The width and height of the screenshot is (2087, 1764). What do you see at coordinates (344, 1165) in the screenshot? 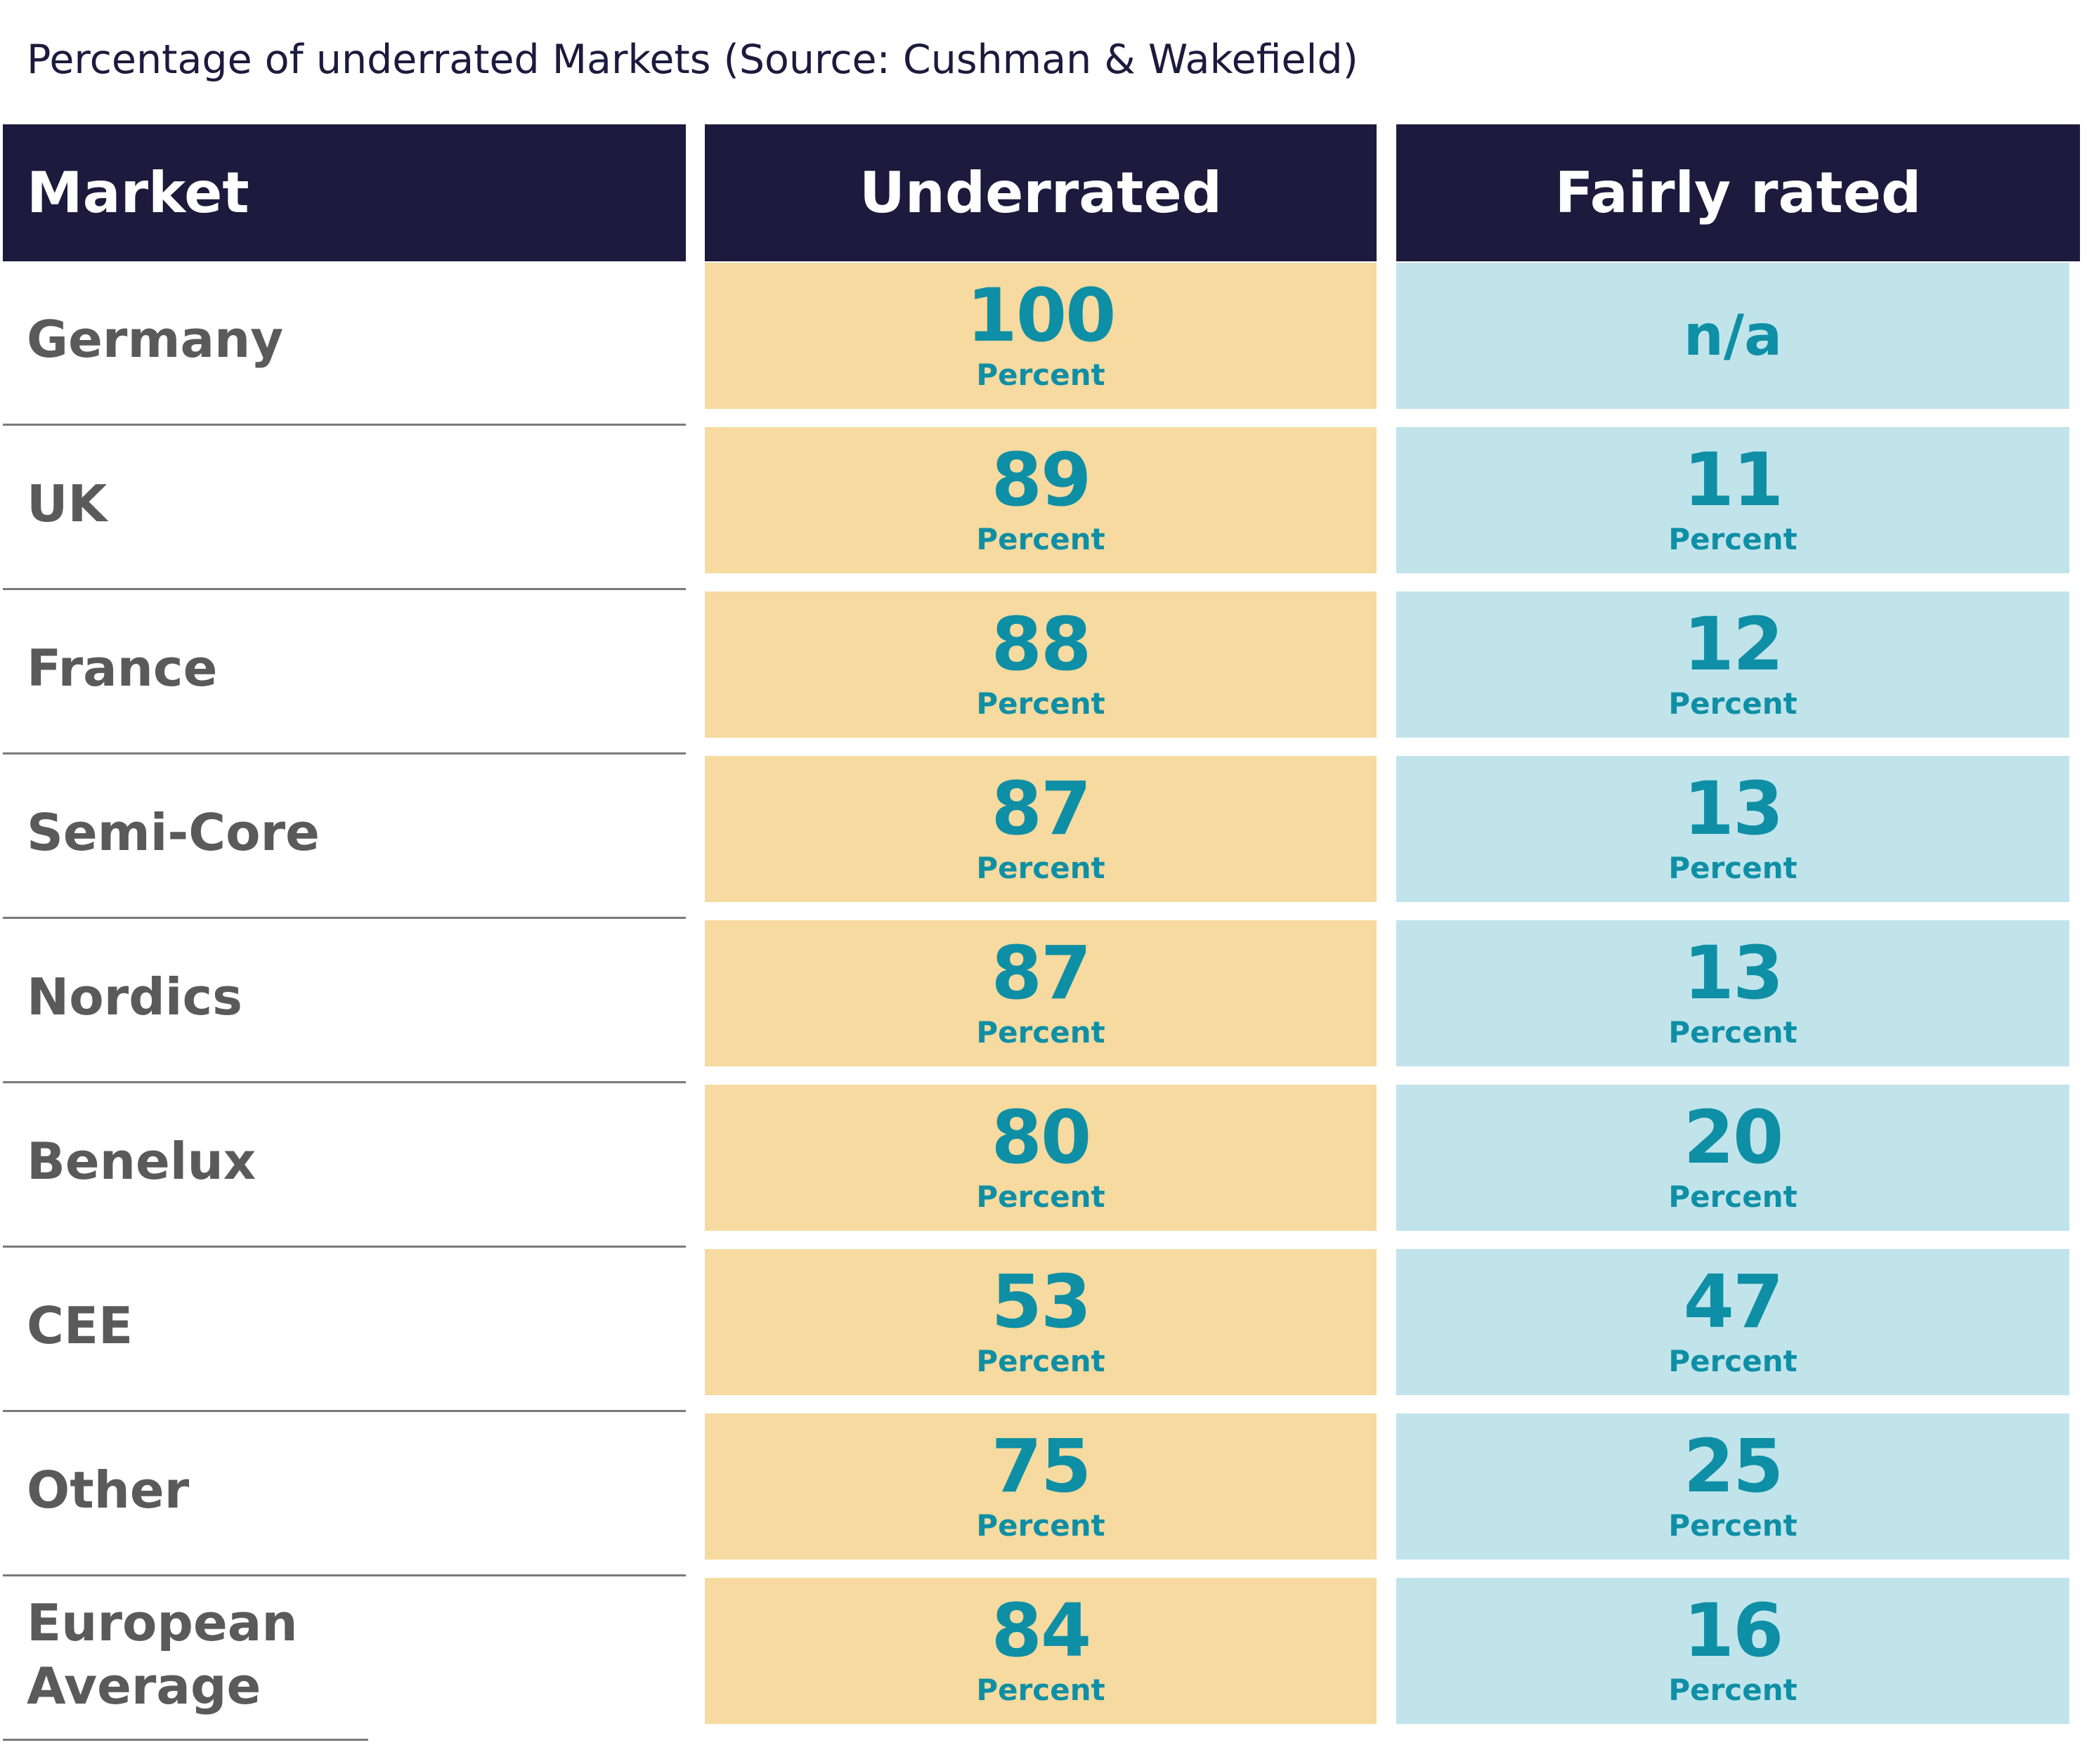
I see `market-label: Benelux` at bounding box center [344, 1165].